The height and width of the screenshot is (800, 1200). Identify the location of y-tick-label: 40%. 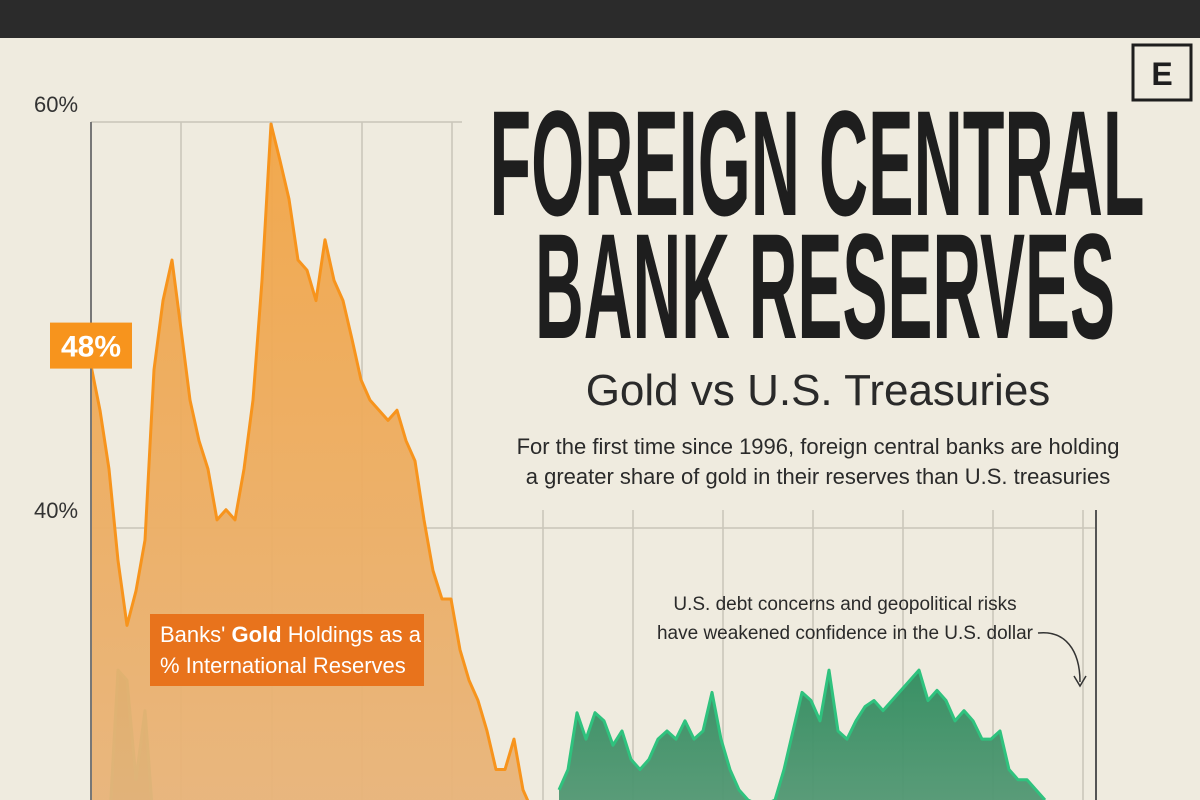
(56, 510).